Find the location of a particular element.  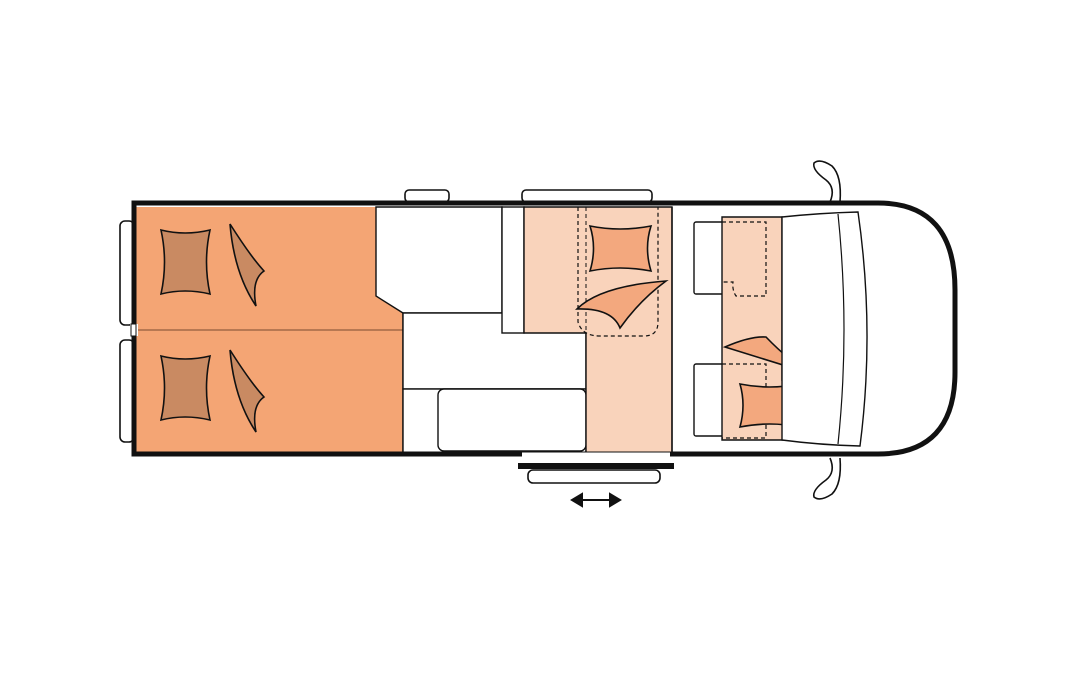

cab-seat-left-back is located at coordinates (709, 258).